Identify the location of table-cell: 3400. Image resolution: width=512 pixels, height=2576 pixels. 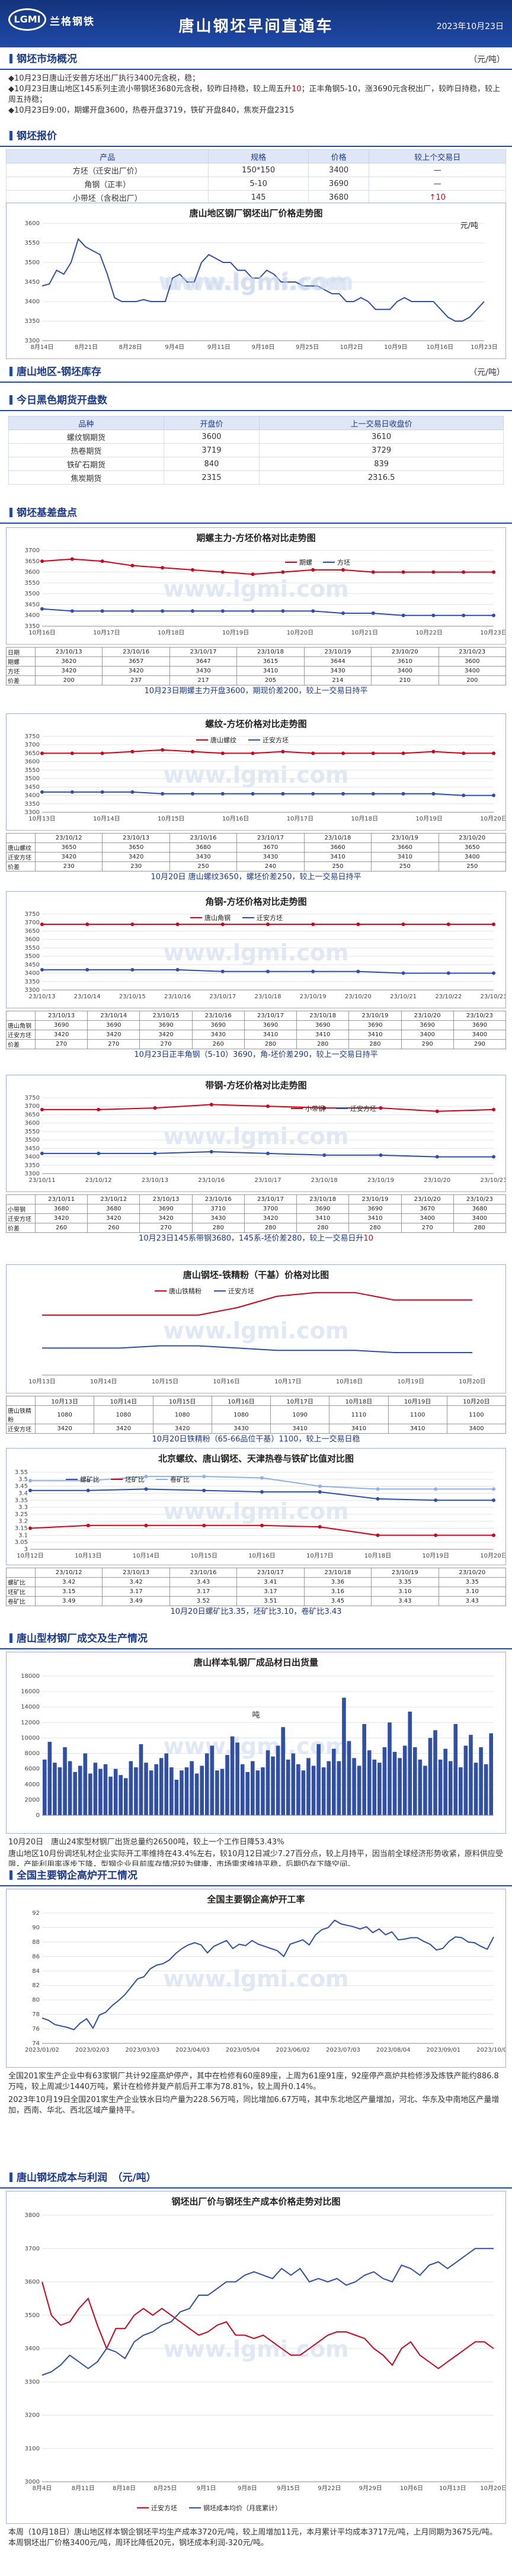
(427, 1218).